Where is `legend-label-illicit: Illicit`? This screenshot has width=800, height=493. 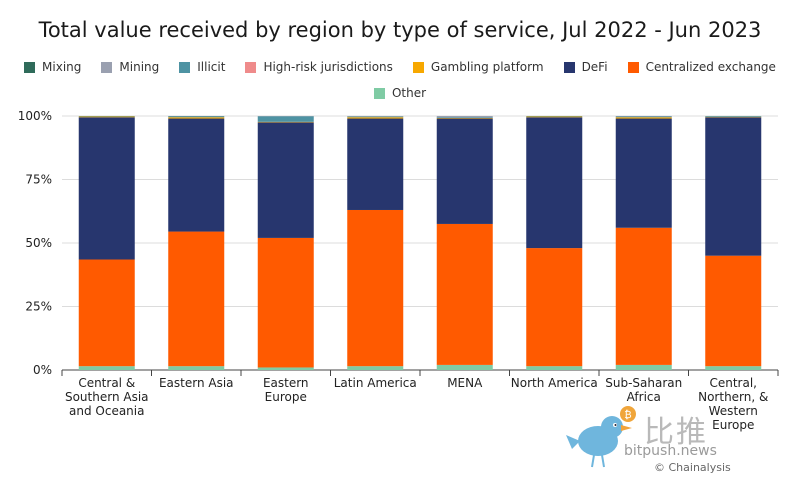
legend-label-illicit: Illicit is located at coordinates (211, 67).